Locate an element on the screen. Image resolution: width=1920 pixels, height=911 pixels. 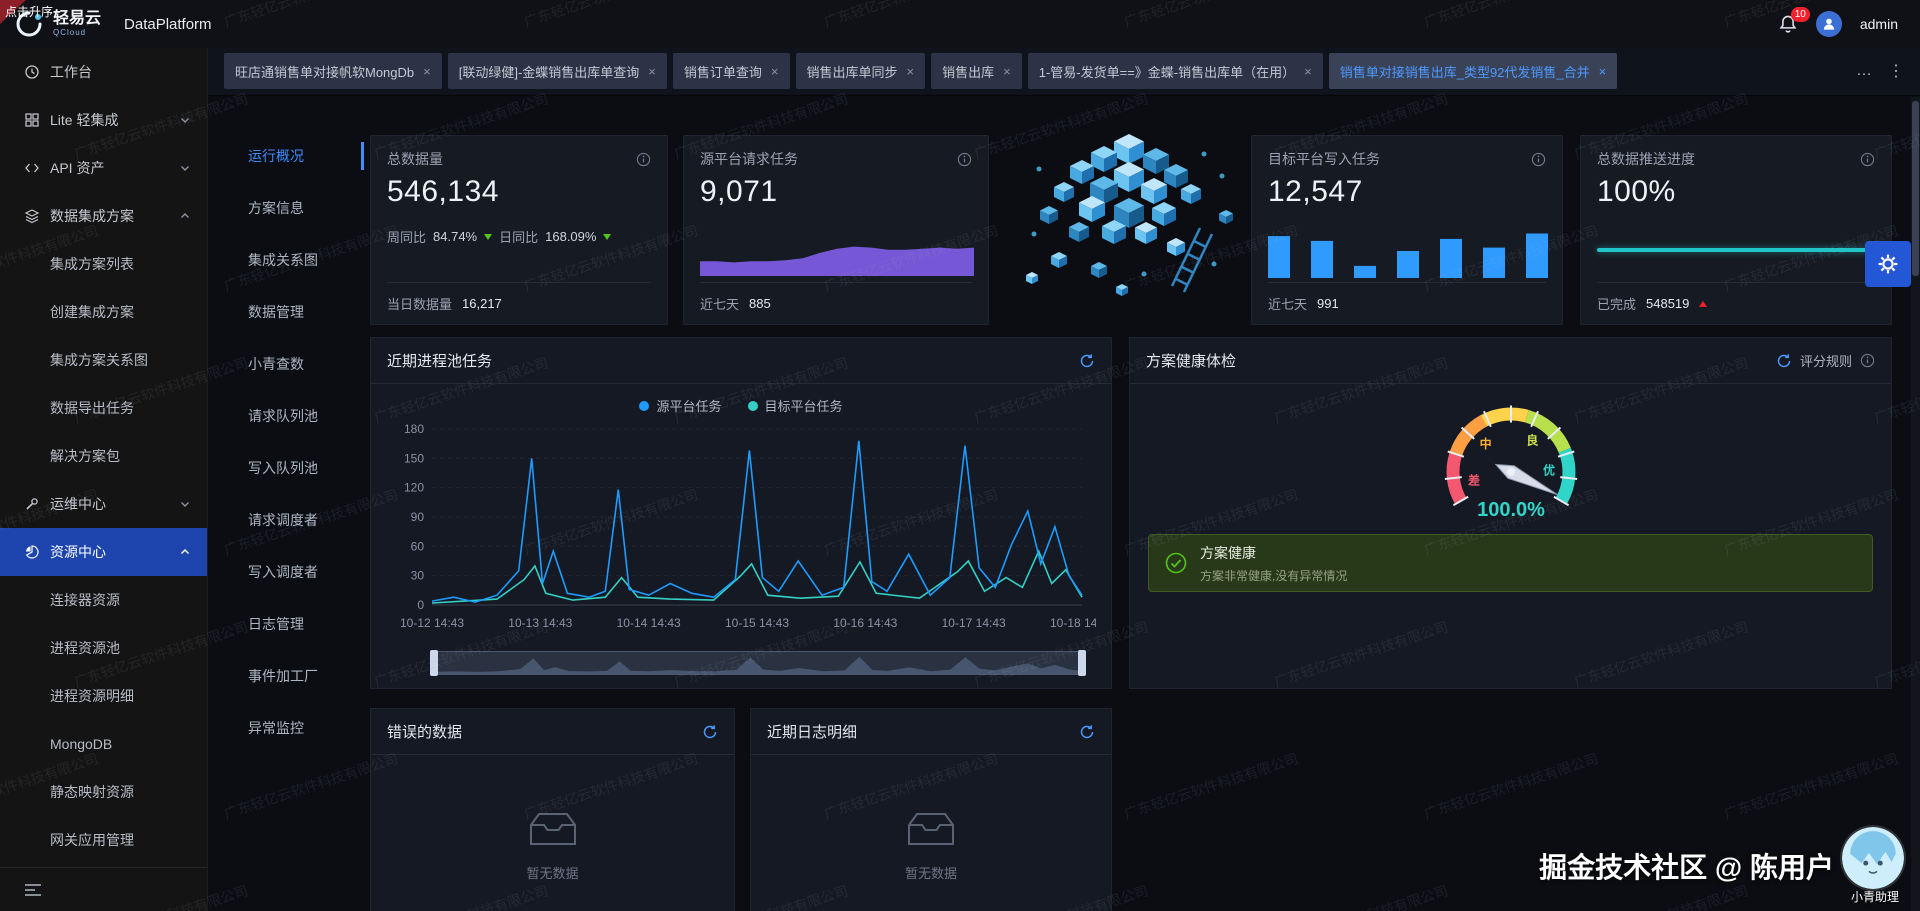
tab-5: 1-管易-发货单==》金蝶-销售出库单（在用） × is located at coordinates (1175, 71).